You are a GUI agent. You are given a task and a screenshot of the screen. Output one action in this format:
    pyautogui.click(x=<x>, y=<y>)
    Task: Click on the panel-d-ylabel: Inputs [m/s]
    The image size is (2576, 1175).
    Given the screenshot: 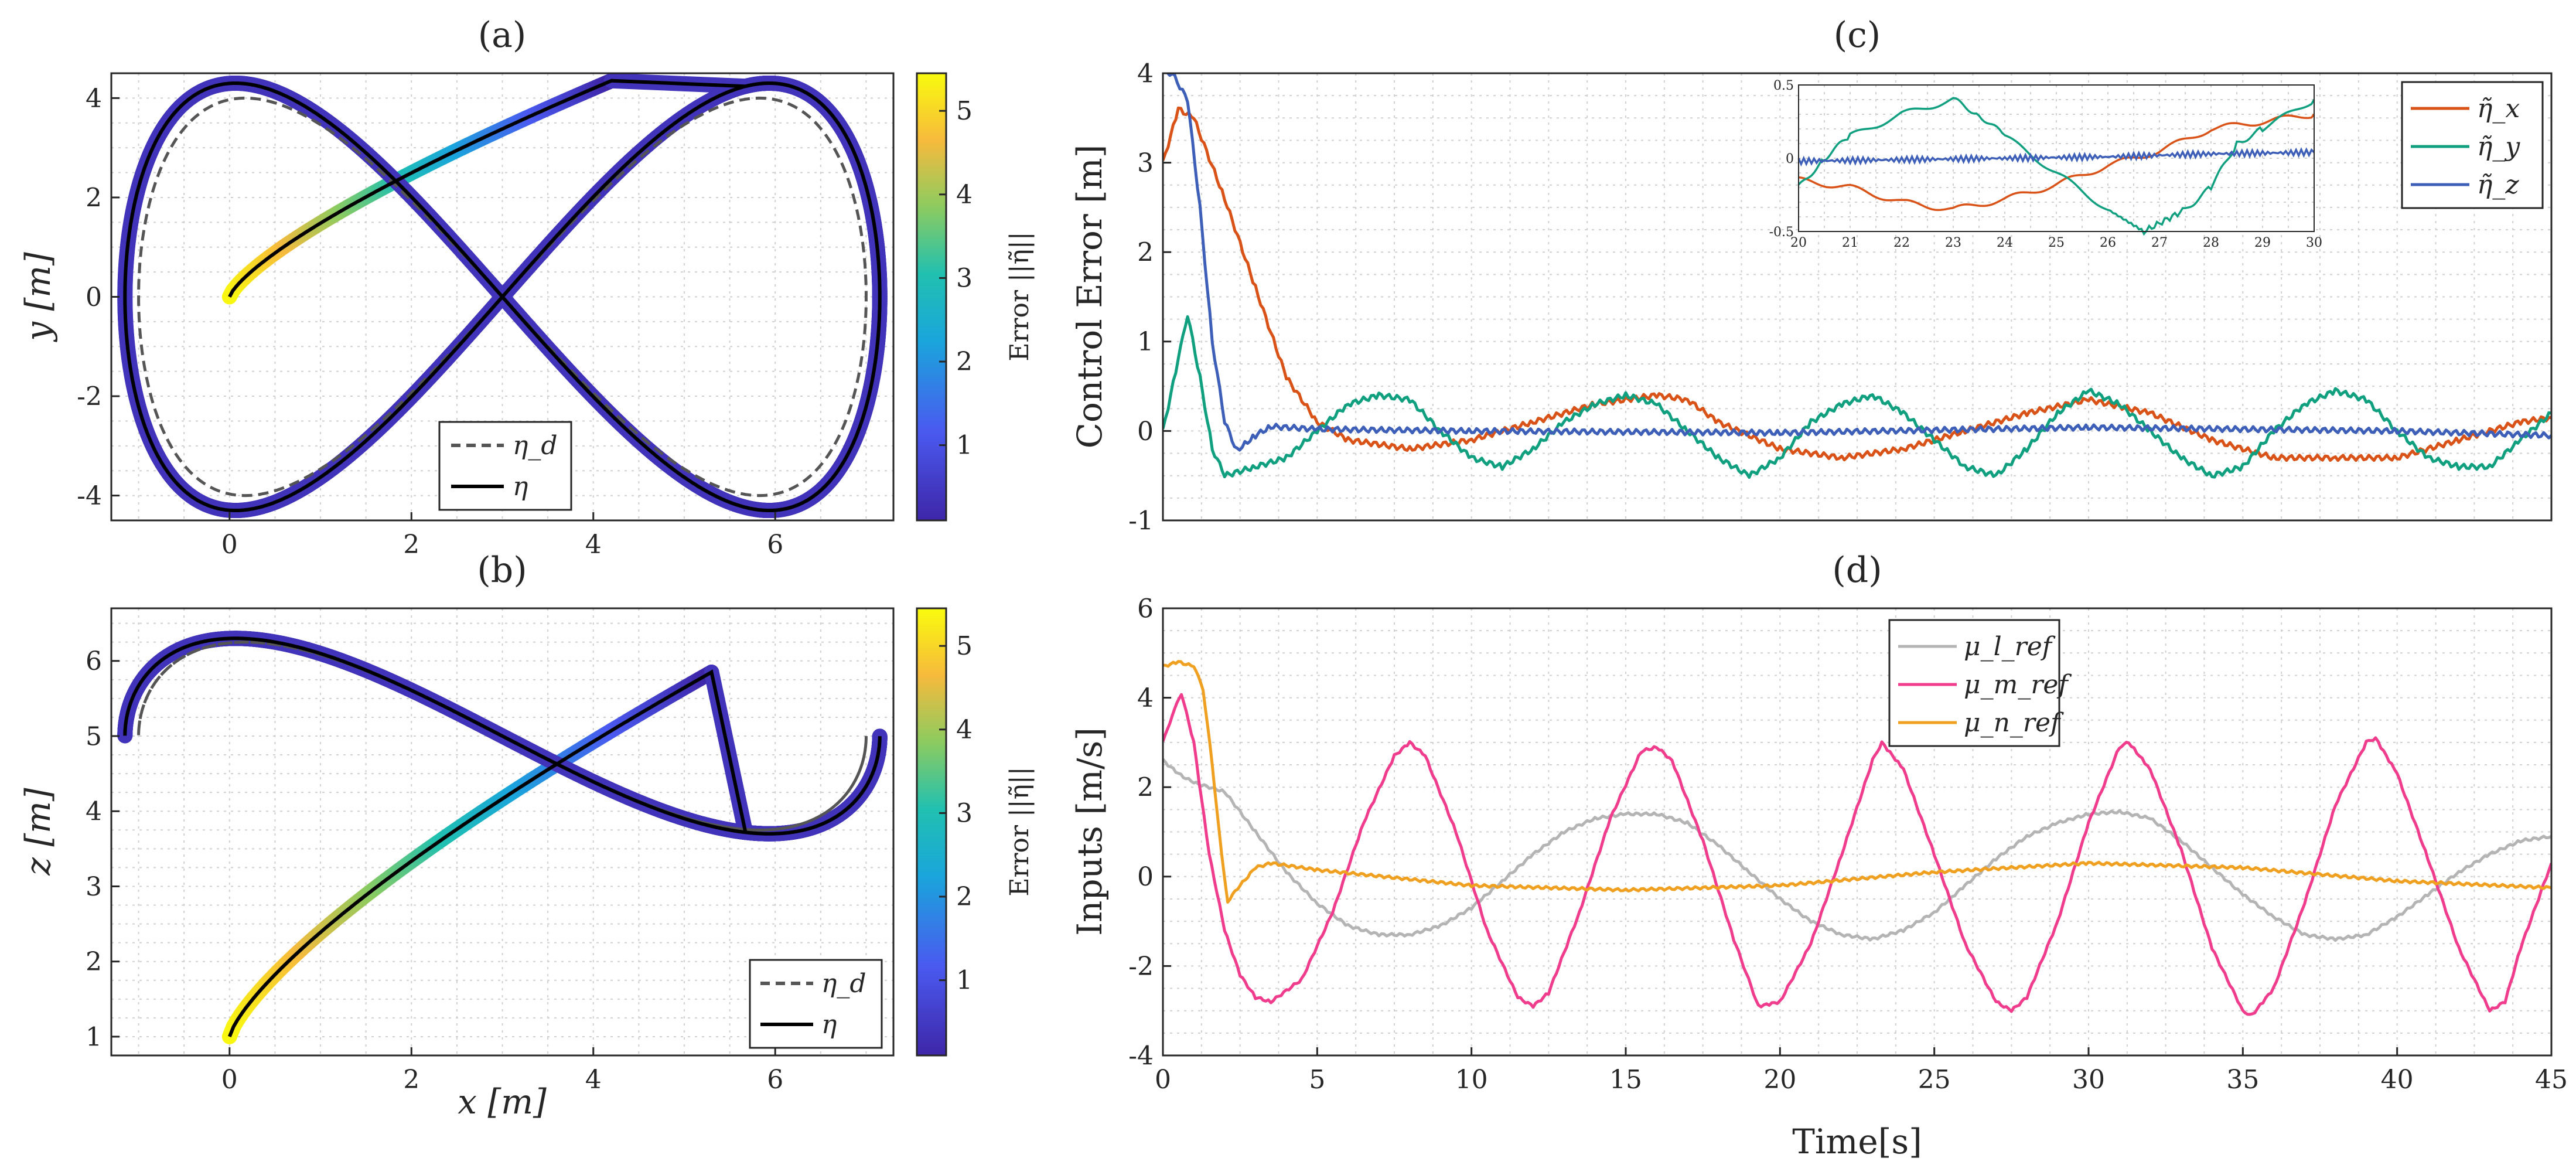 What is the action you would take?
    pyautogui.click(x=1090, y=831)
    